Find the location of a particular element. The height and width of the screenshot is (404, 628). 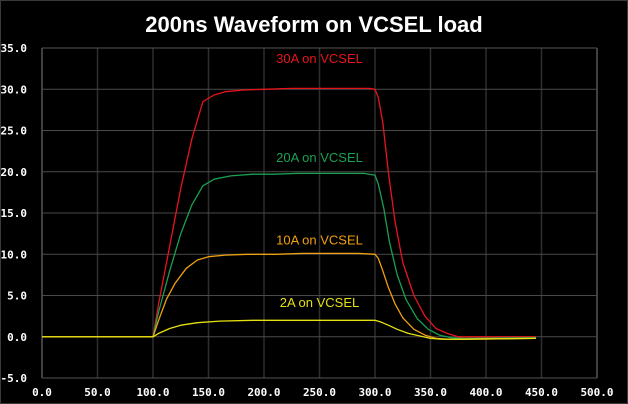

series-label: 20A on VCSEL is located at coordinates (319, 157).